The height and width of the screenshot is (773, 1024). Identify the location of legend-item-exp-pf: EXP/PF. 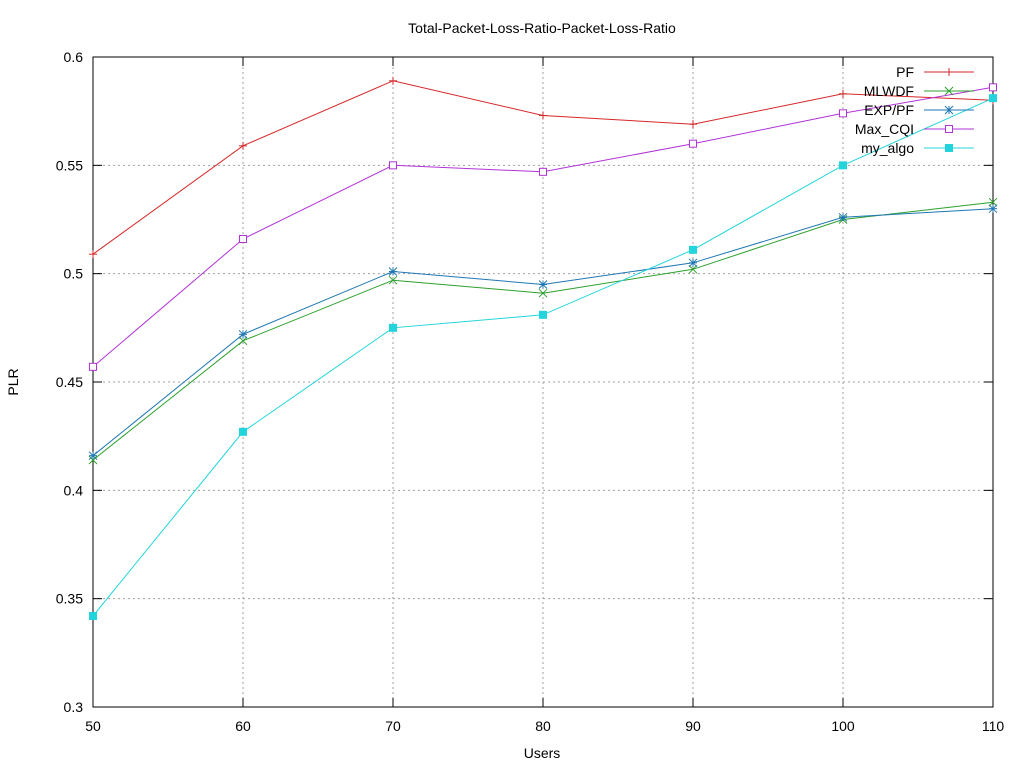
(919, 110).